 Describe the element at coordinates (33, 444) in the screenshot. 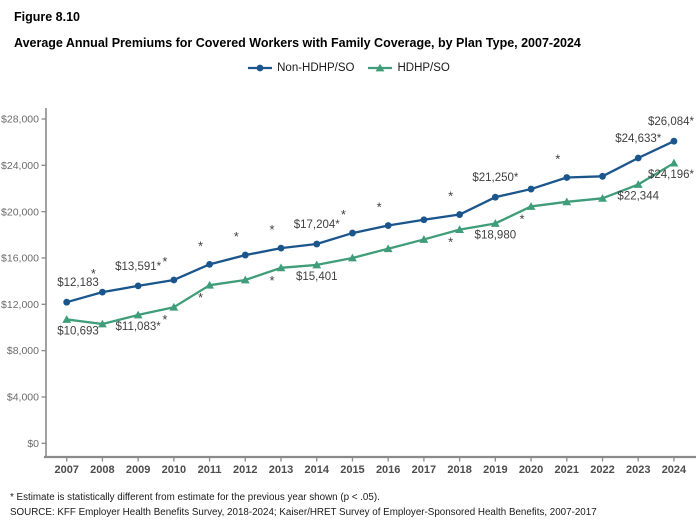

I see `y-tick-label: $0` at that location.